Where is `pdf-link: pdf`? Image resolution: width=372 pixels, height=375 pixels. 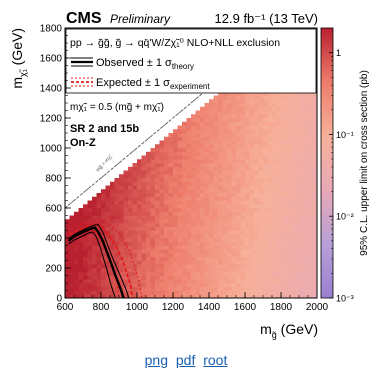 pdf-link: pdf is located at coordinates (185, 360).